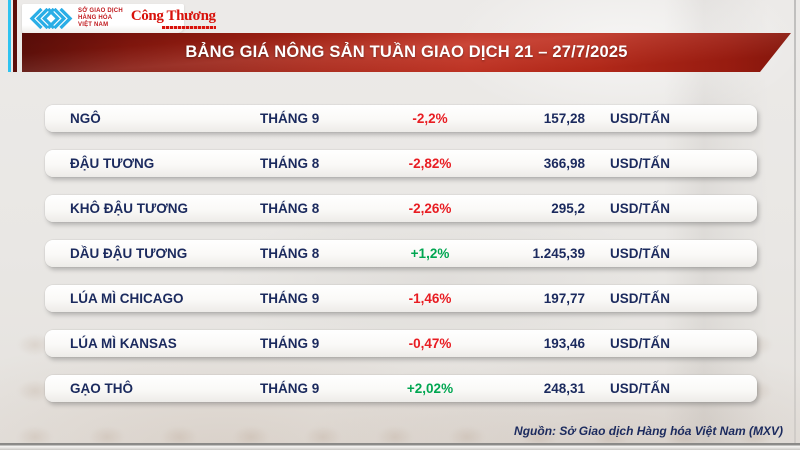 This screenshot has width=800, height=450. I want to click on commodity-name: ĐẬU TƯƠNG, so click(112, 163).